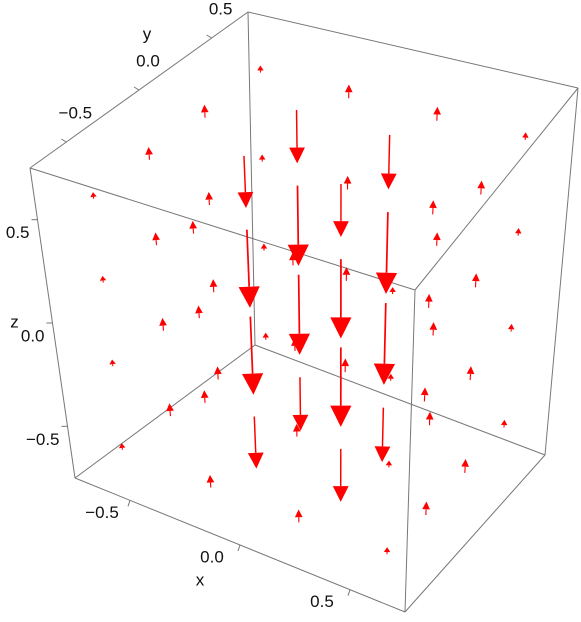  What do you see at coordinates (33, 335) in the screenshot?
I see `z-tick-label: 0.0` at bounding box center [33, 335].